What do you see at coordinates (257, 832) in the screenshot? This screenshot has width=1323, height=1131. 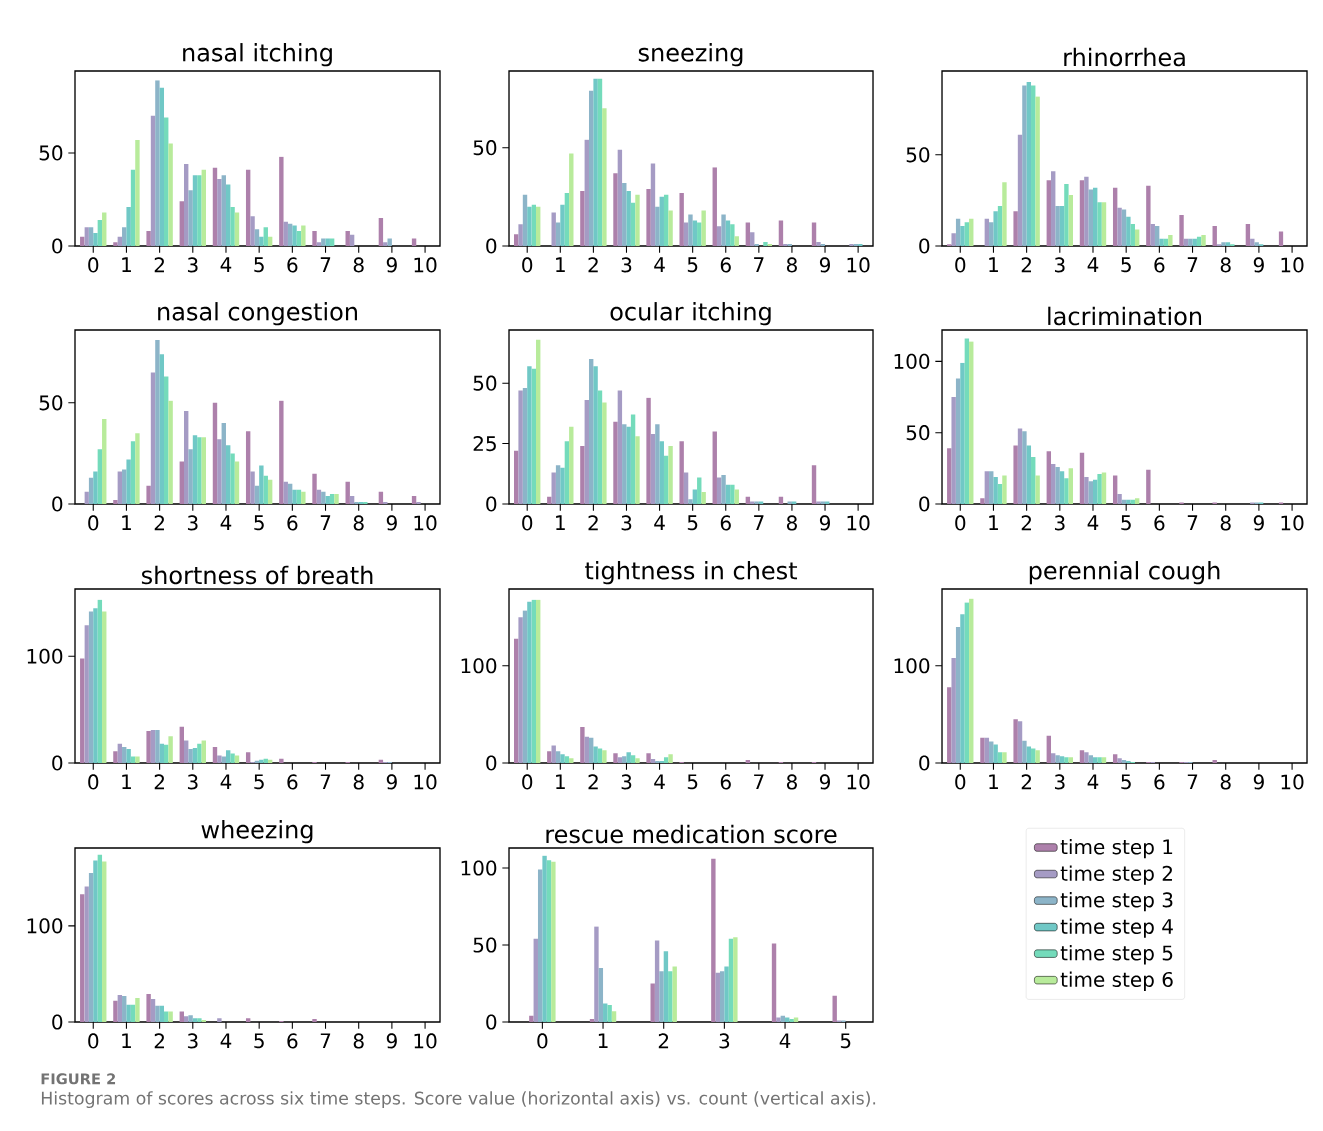 I see `chart-title: wheezing` at bounding box center [257, 832].